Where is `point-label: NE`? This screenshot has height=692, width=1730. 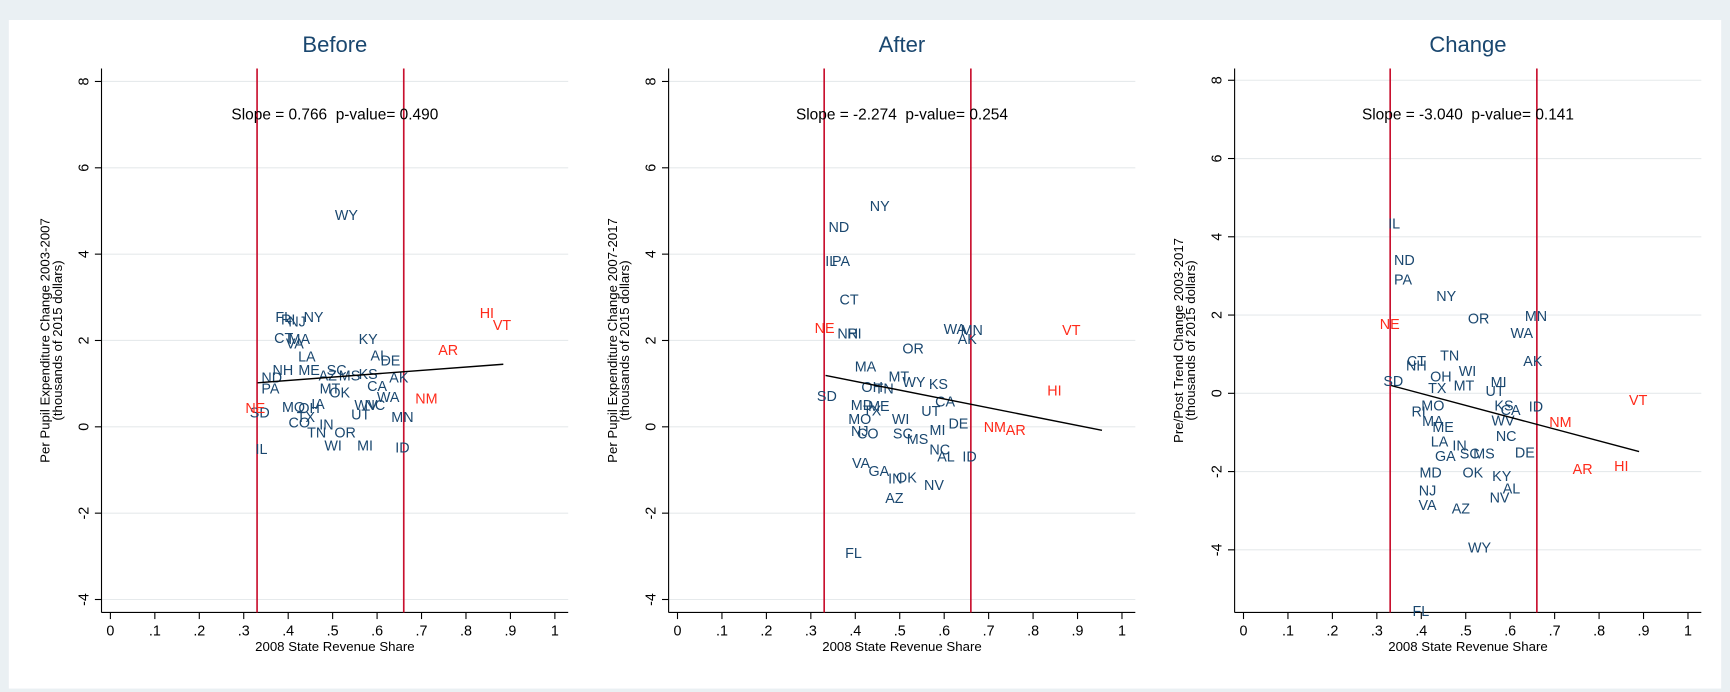
point-label: NE is located at coordinates (255, 409).